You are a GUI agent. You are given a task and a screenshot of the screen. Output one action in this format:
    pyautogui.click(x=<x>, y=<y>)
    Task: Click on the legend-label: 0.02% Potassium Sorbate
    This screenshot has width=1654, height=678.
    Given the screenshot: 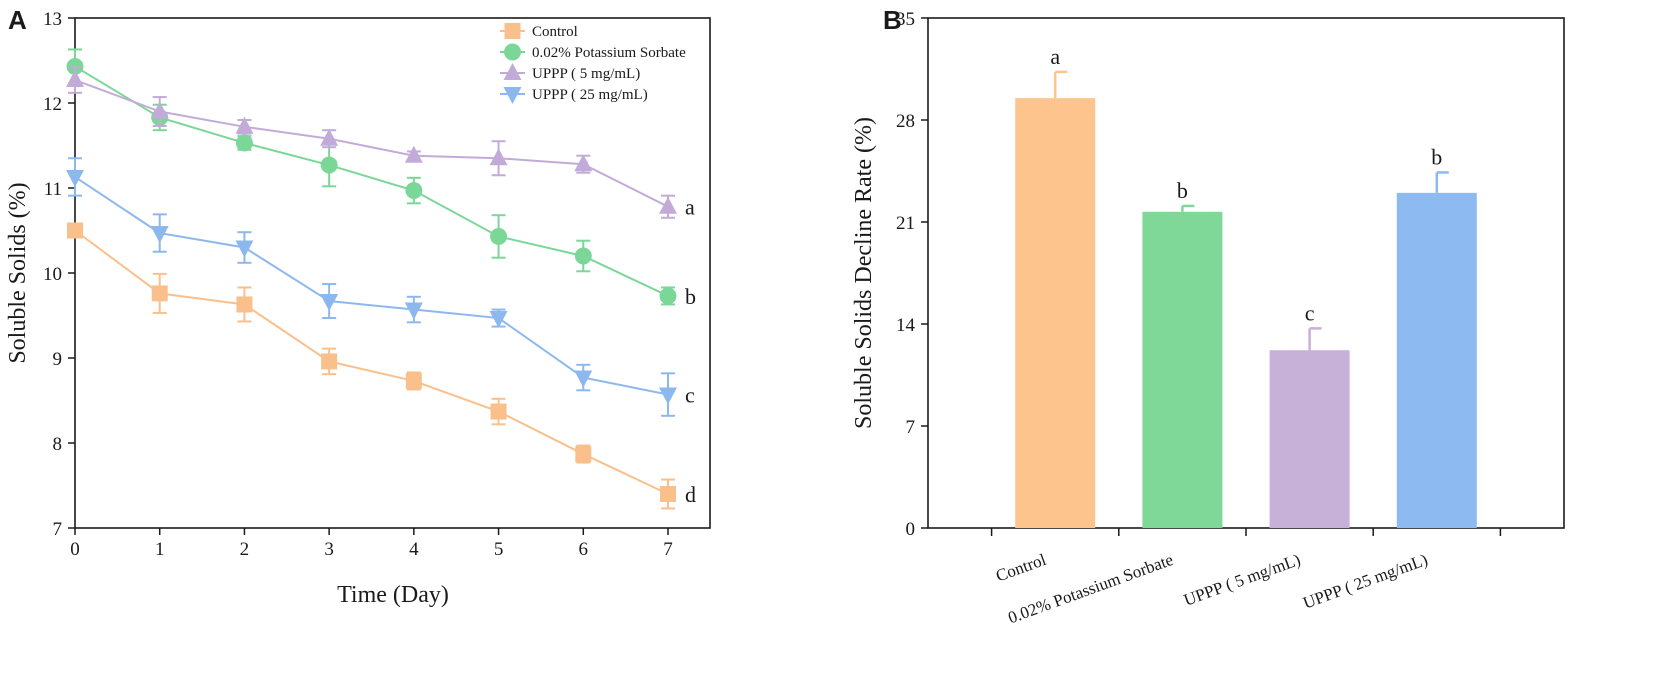 What is the action you would take?
    pyautogui.click(x=609, y=53)
    